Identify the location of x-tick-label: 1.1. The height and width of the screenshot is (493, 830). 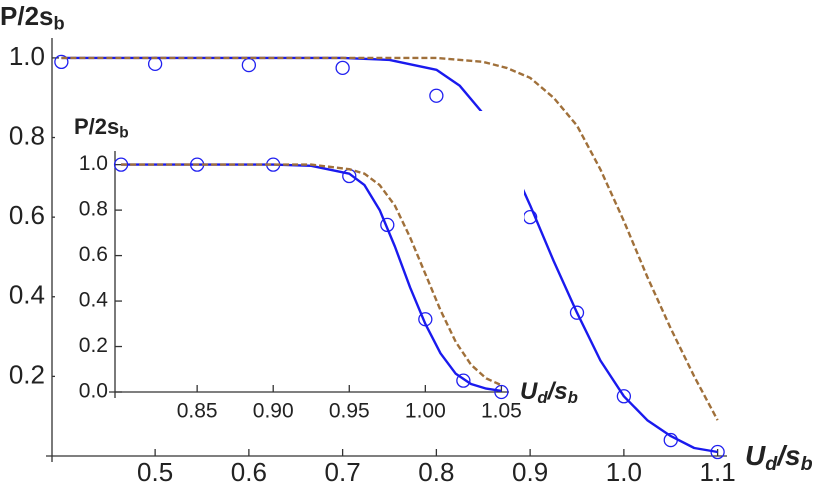
(718, 472).